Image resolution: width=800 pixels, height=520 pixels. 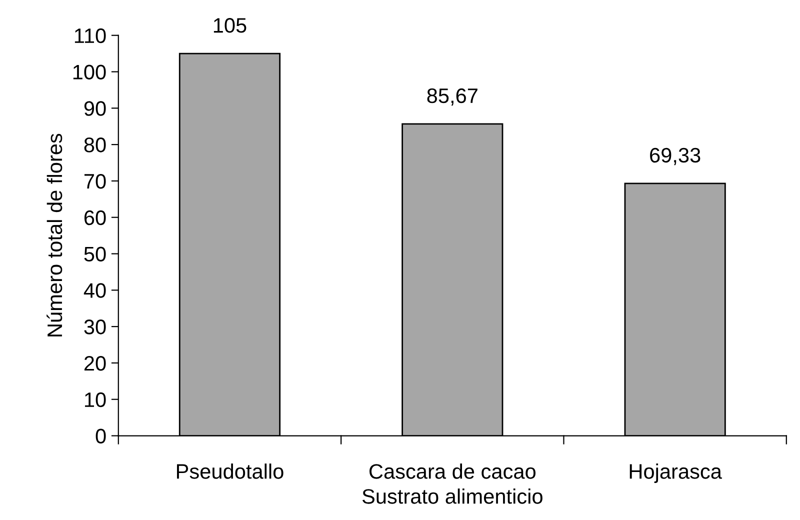 What do you see at coordinates (95, 145) in the screenshot?
I see `y-tick-label: 80` at bounding box center [95, 145].